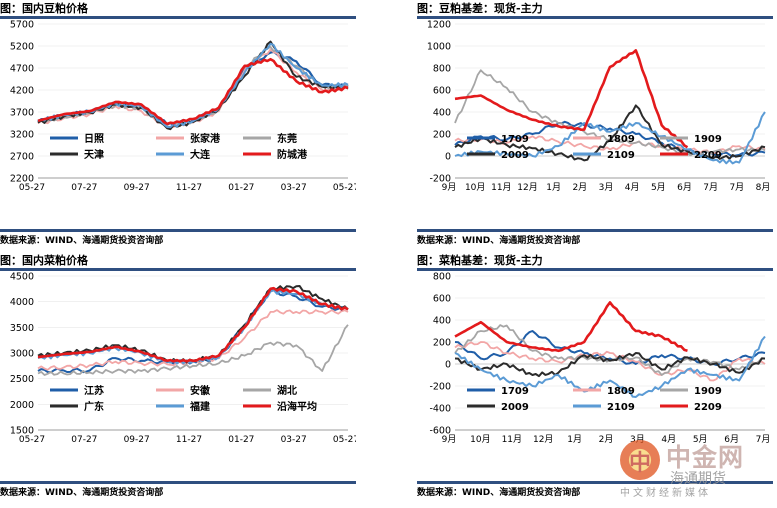 The width and height of the screenshot is (777, 508). Describe the element at coordinates (22, 91) in the screenshot. I see `y-tick-label: 4200` at that location.